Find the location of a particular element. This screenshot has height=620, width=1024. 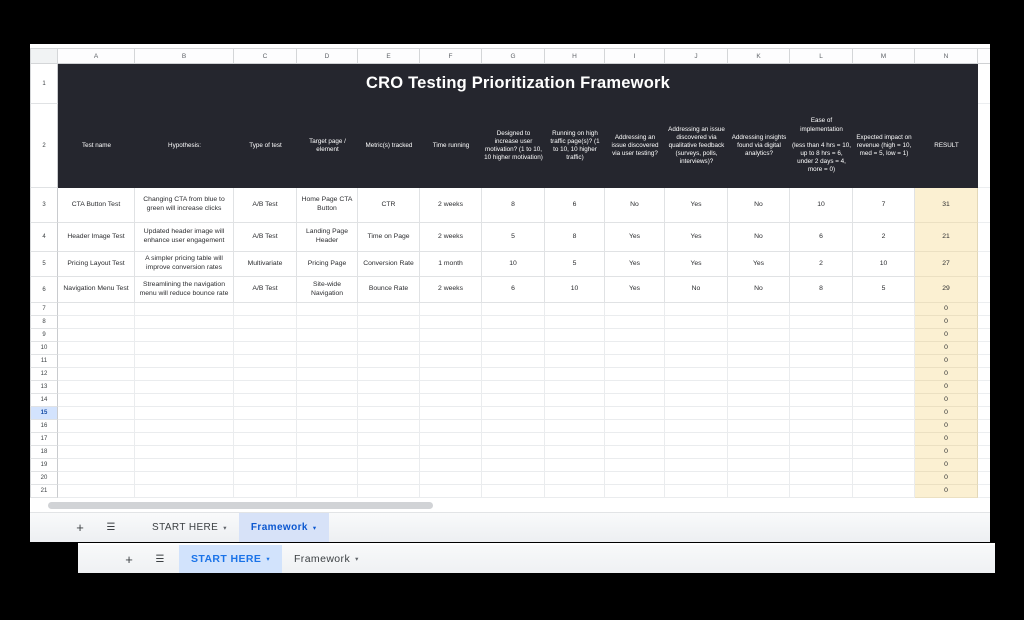

cell-J10 is located at coordinates (696, 348).